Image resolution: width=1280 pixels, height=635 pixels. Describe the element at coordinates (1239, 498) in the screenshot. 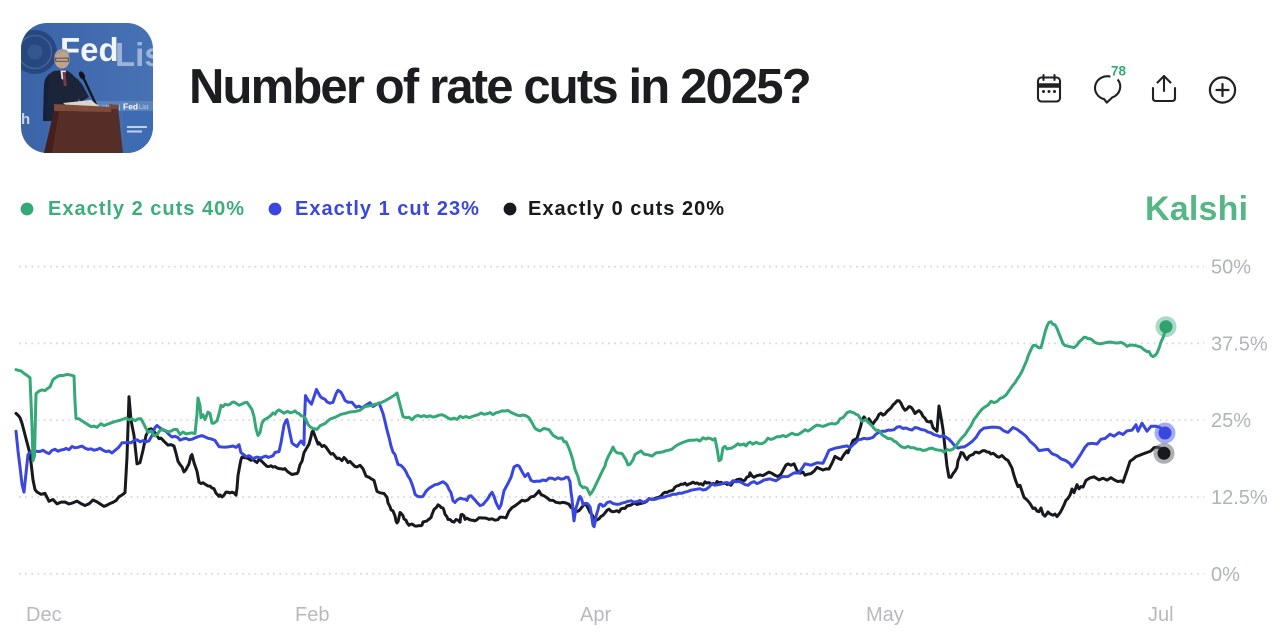

I see `svg-text: 12.5%` at that location.